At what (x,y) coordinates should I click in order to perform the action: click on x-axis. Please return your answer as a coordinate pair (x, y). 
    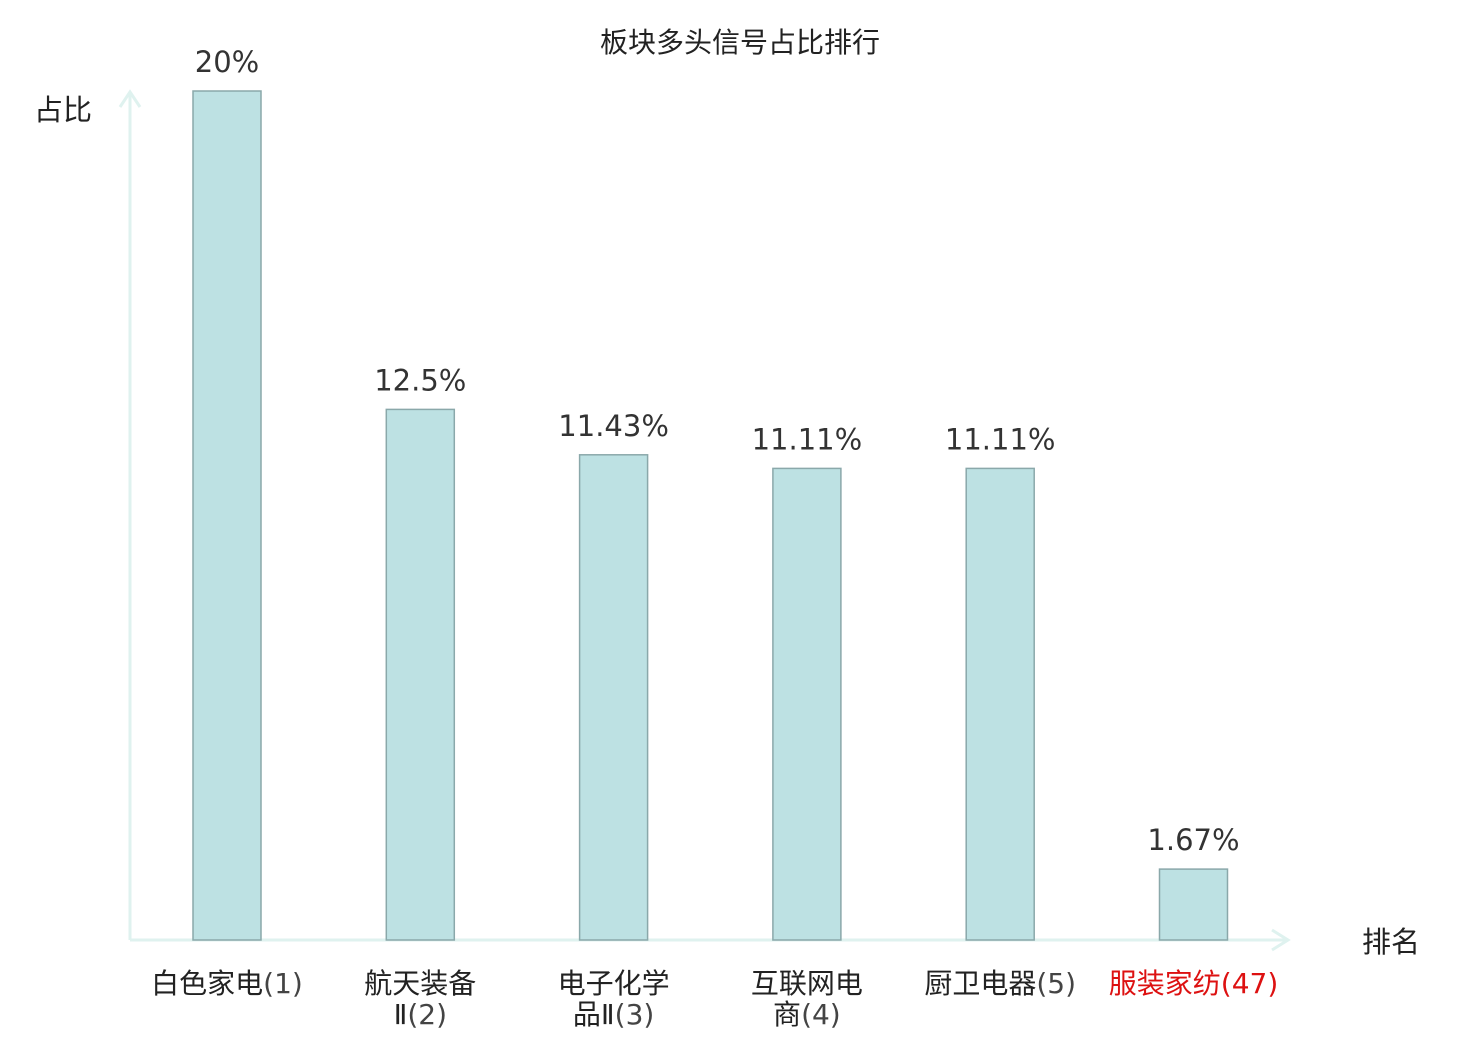
    Looking at the image, I should click on (710, 940).